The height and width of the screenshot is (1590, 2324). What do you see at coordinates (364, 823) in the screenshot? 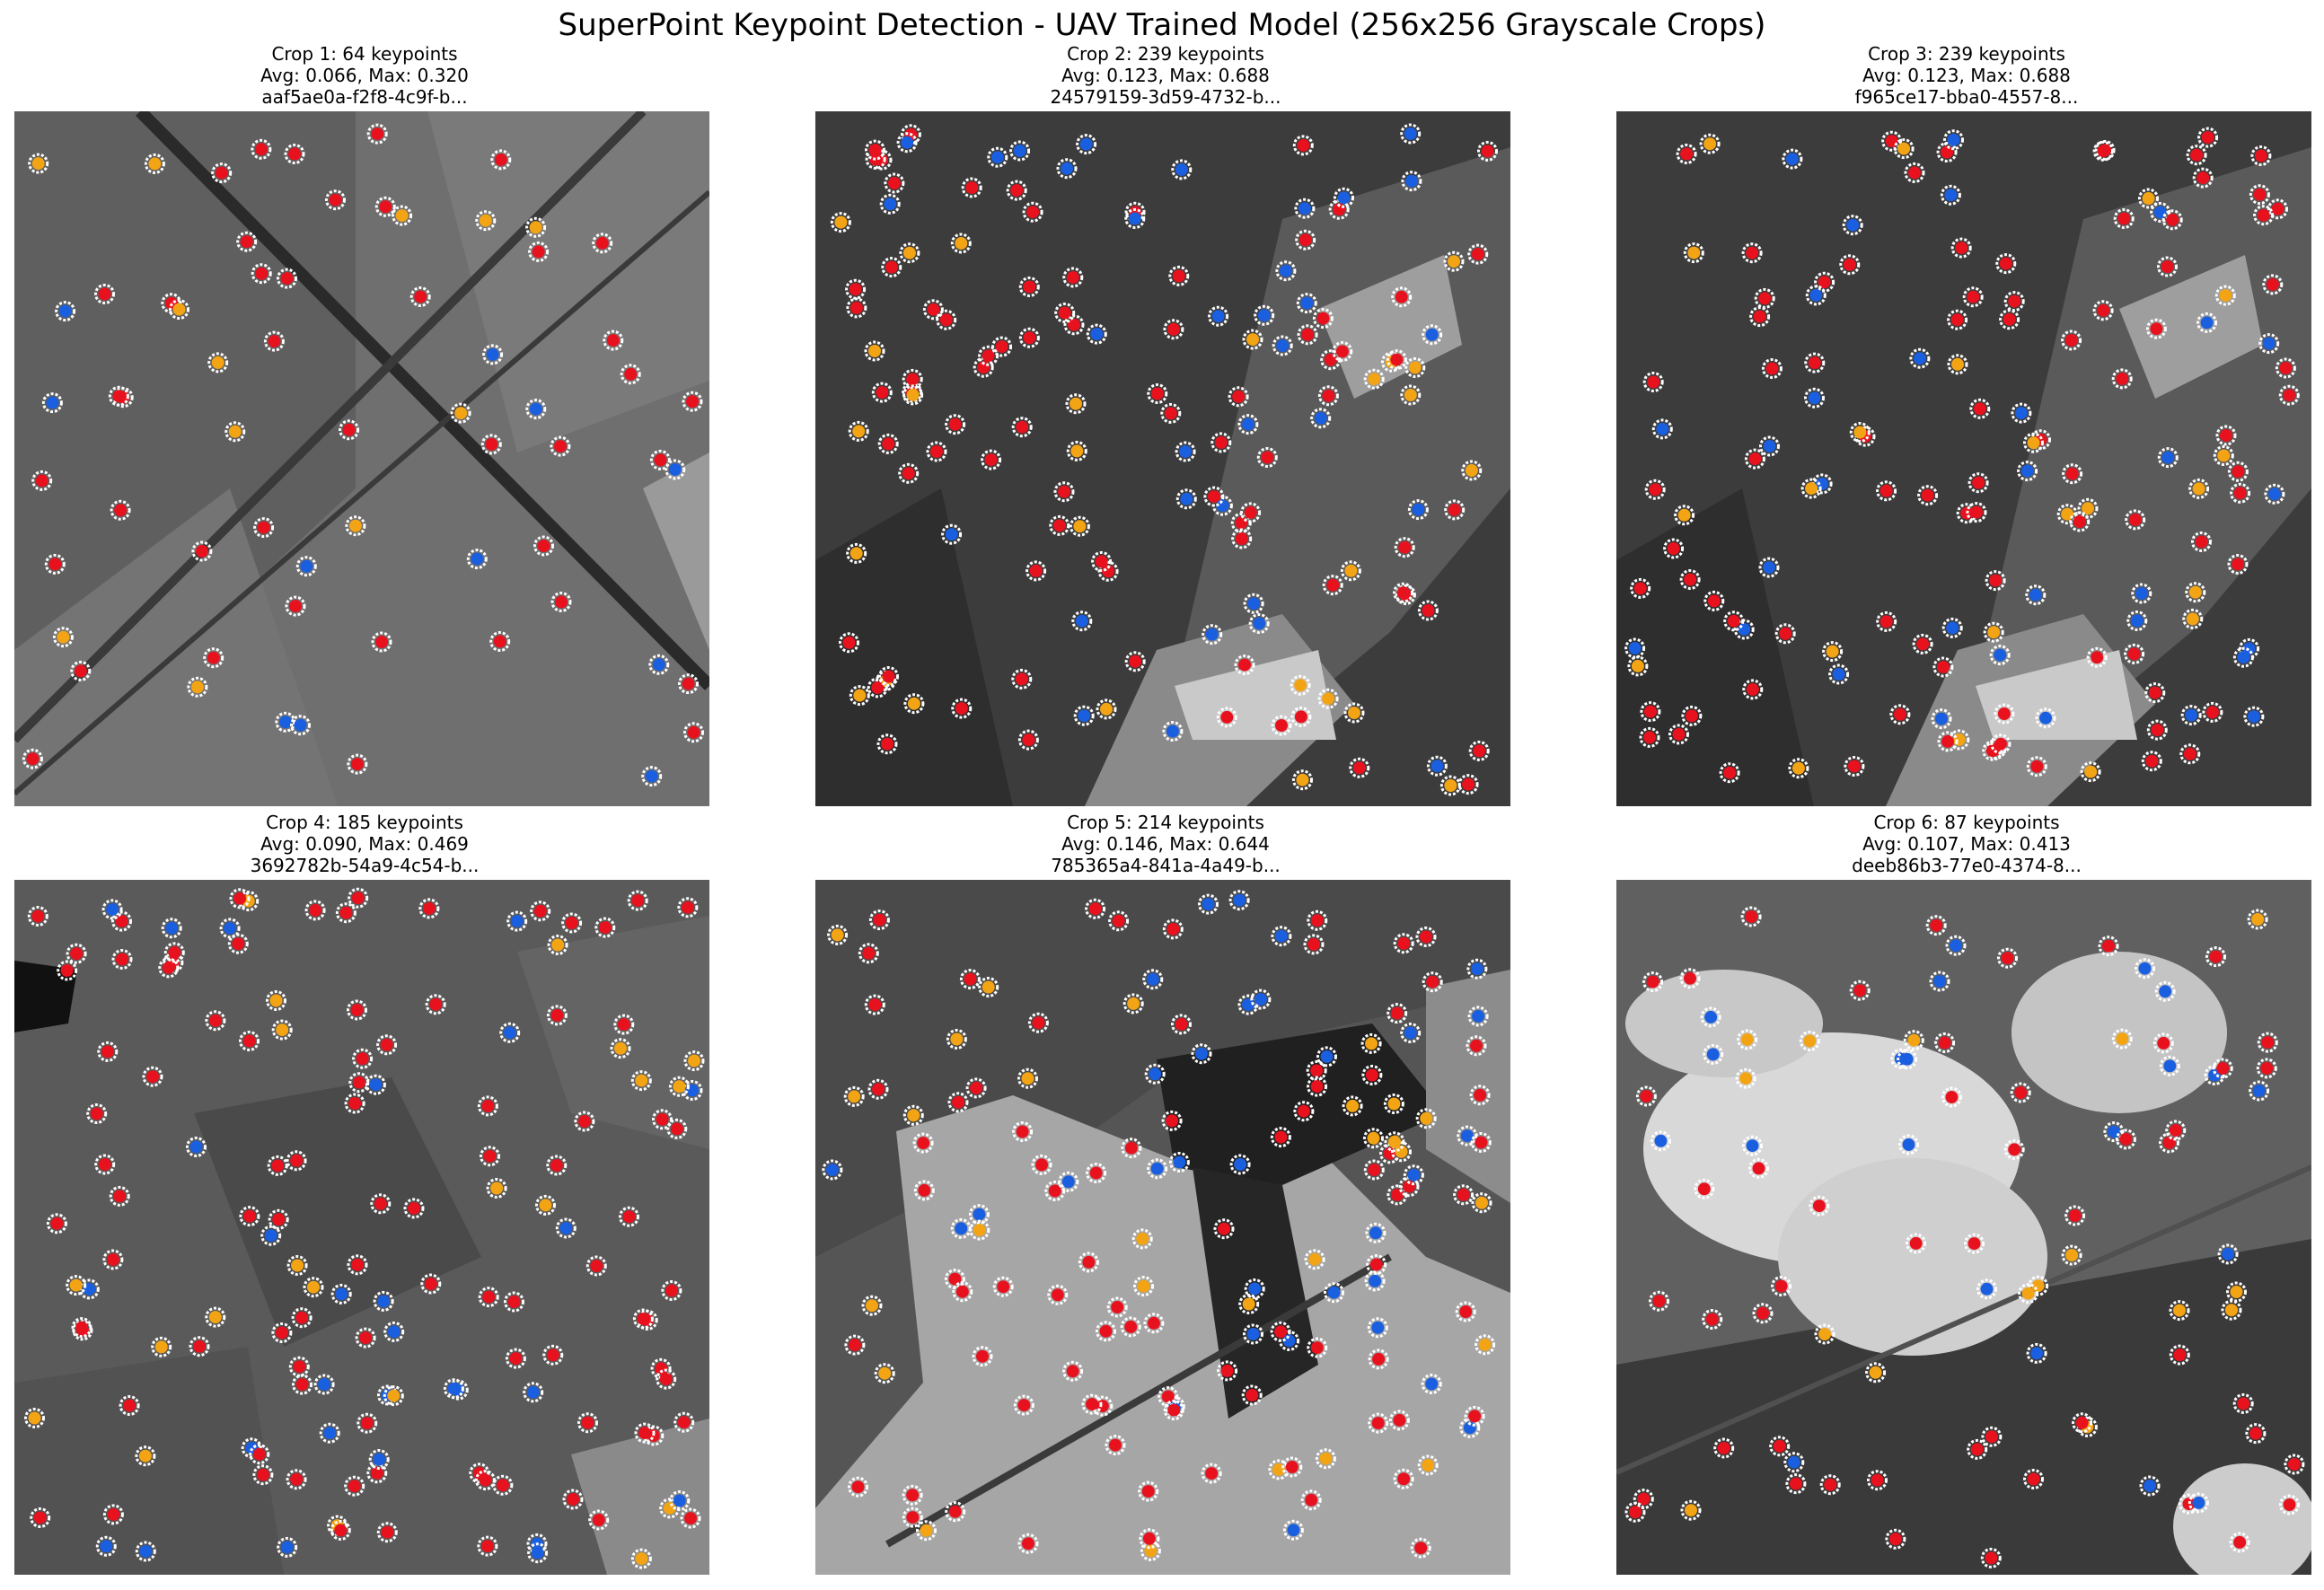
I see `crop-4-title-line1: Crop 4: 185 keypoints` at bounding box center [364, 823].